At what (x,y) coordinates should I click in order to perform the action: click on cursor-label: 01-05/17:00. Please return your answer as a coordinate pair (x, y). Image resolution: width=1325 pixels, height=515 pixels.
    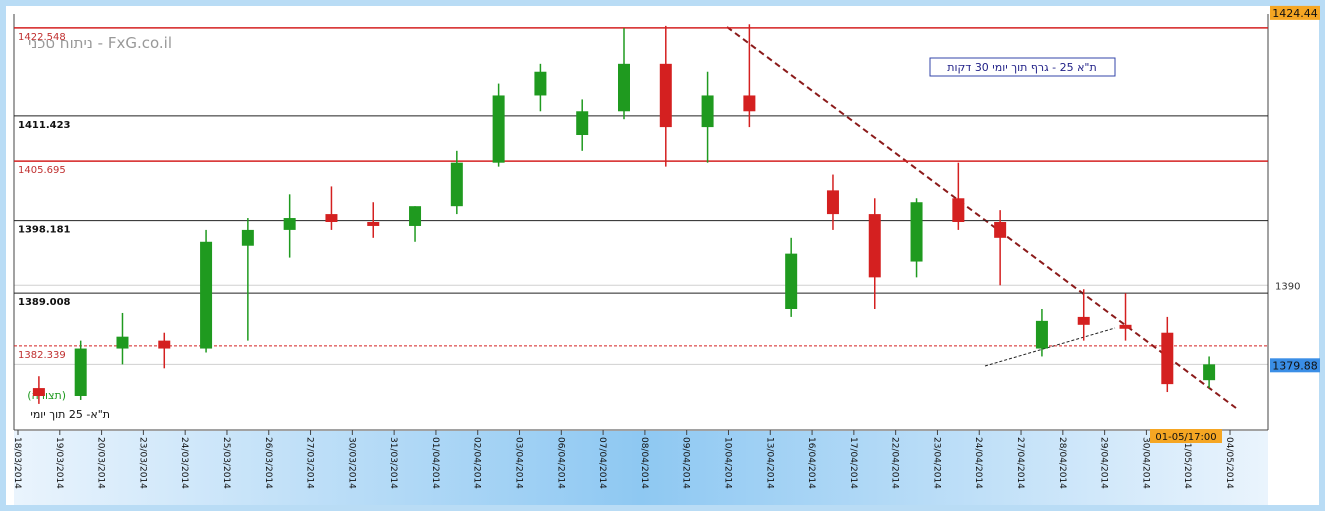
    Looking at the image, I should click on (1185, 437).